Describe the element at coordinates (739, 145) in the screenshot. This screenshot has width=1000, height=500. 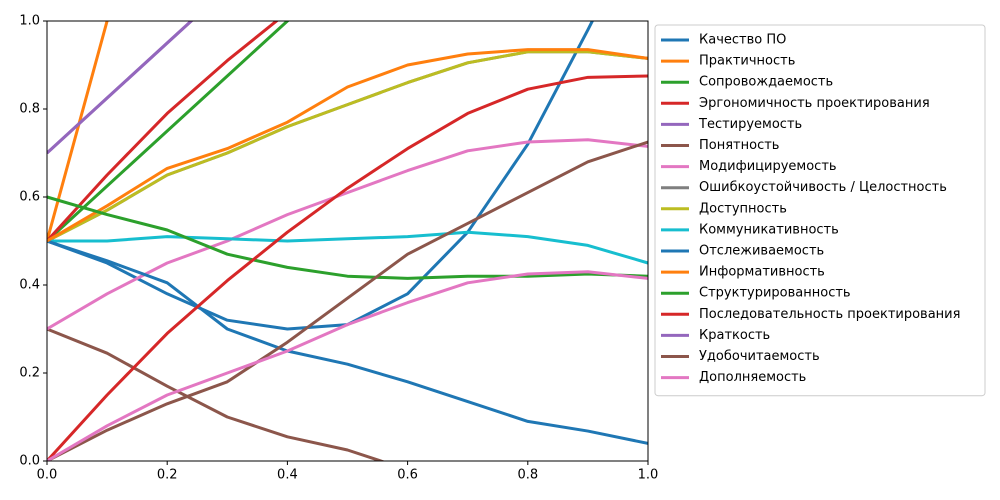
I see `legend-label: Понятность` at that location.